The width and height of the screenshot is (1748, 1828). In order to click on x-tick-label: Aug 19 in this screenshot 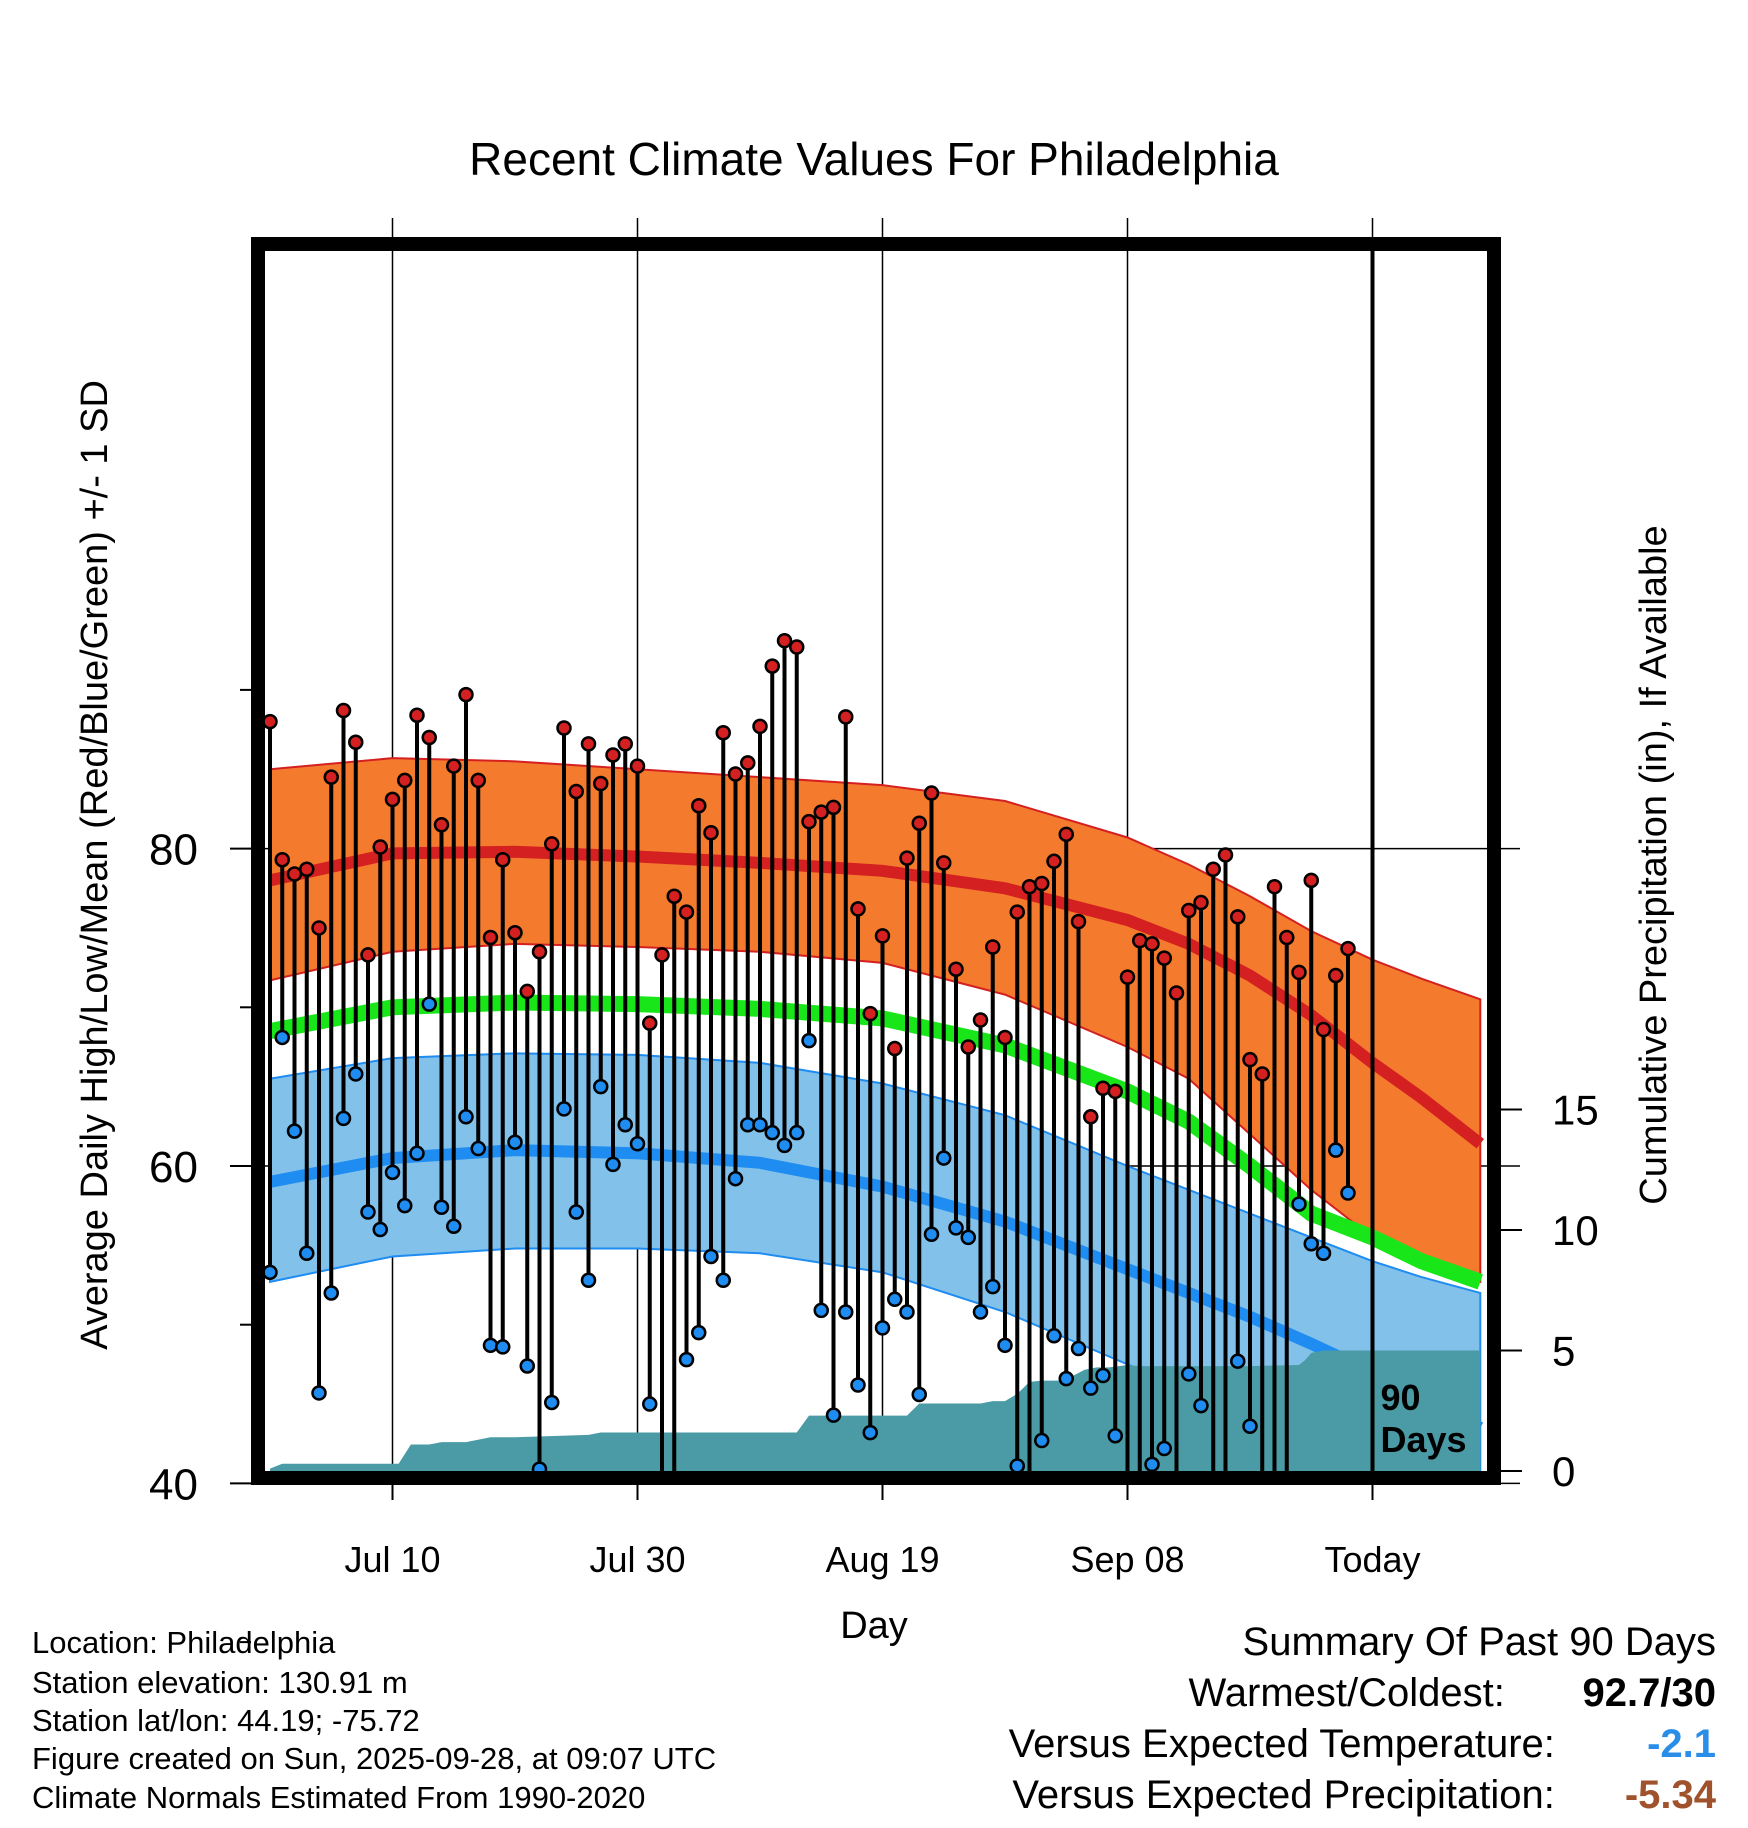, I will do `click(882, 1559)`.